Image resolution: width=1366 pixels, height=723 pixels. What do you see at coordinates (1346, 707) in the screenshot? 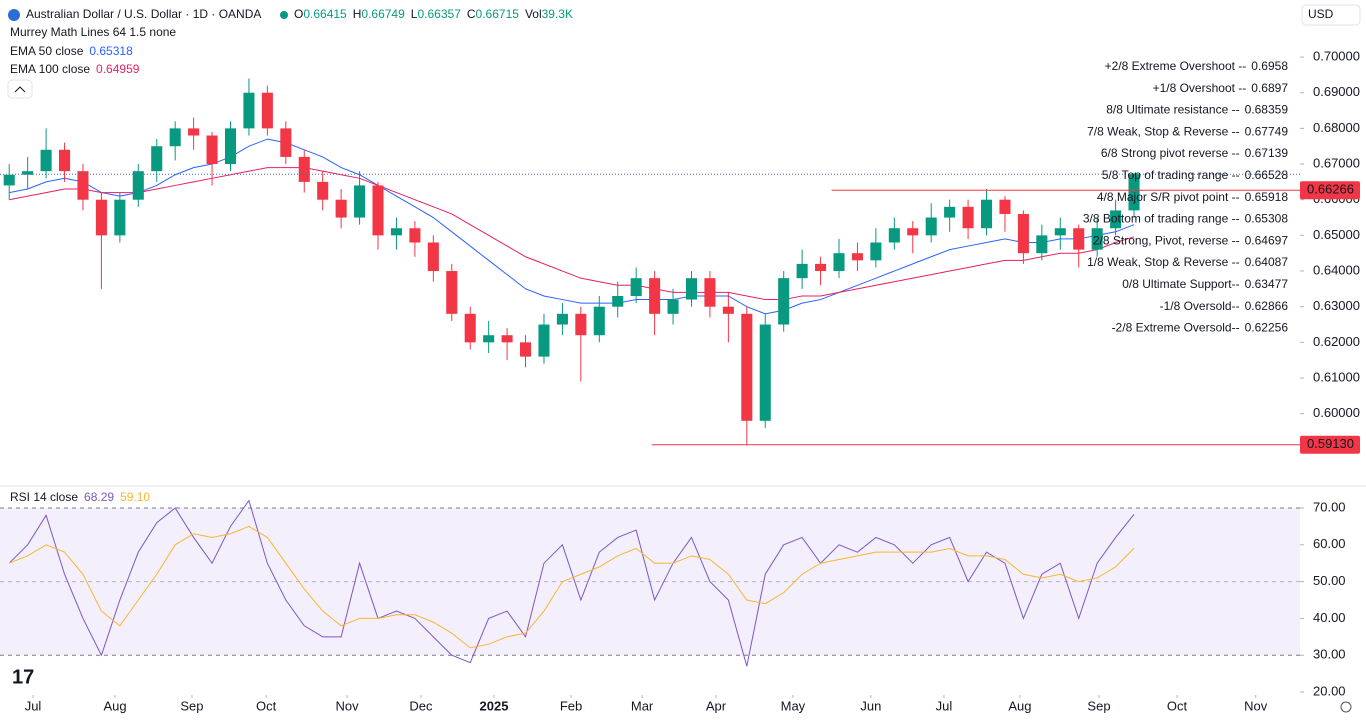
I see `settings-icon` at bounding box center [1346, 707].